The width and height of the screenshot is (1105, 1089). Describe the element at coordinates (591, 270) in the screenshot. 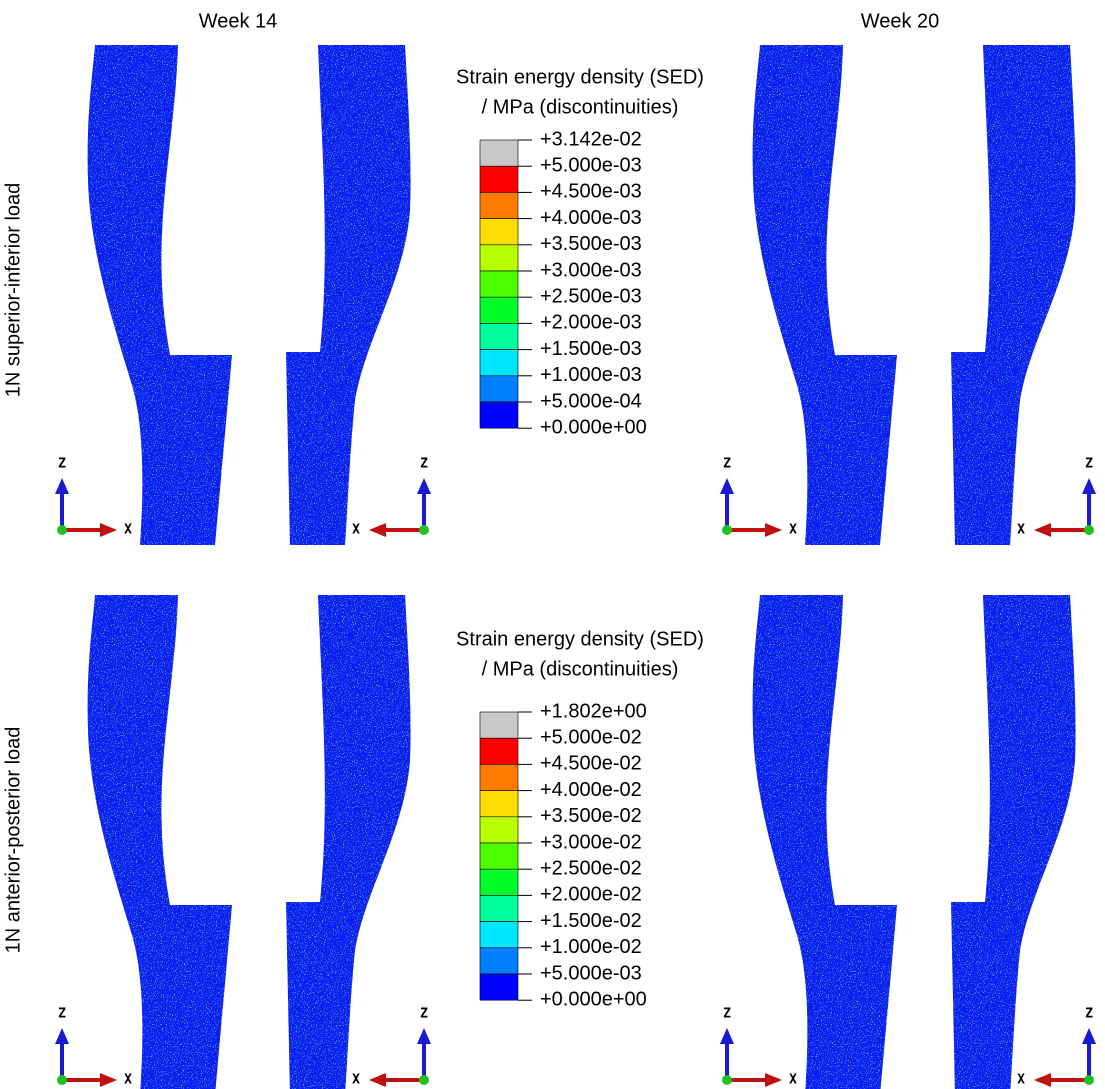

I see `legend-label: +3.000e-03` at that location.